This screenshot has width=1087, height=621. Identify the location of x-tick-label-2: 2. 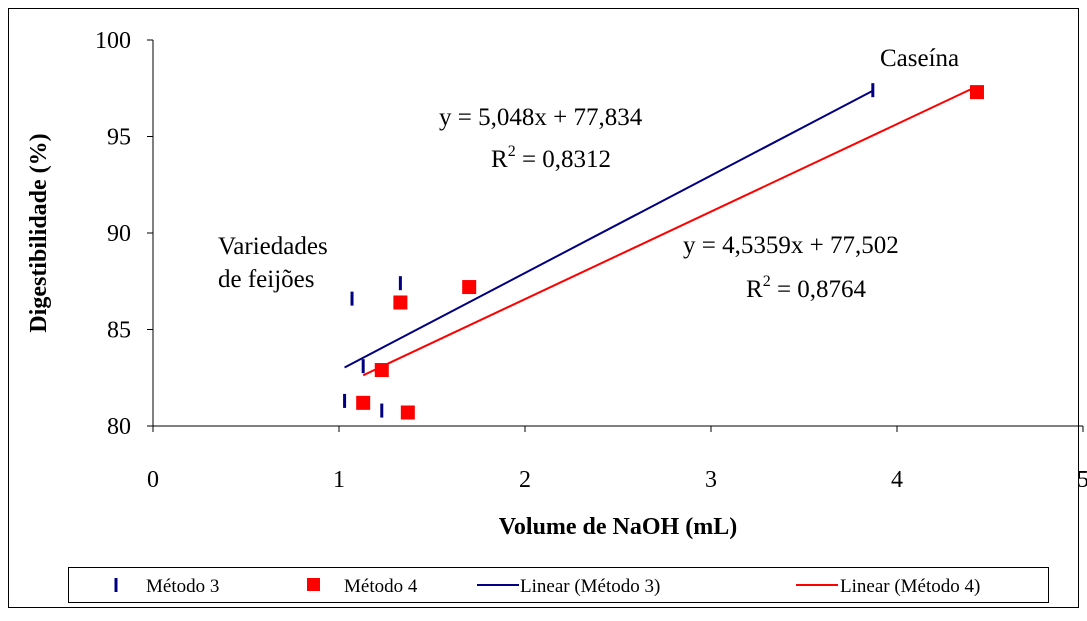
(525, 480).